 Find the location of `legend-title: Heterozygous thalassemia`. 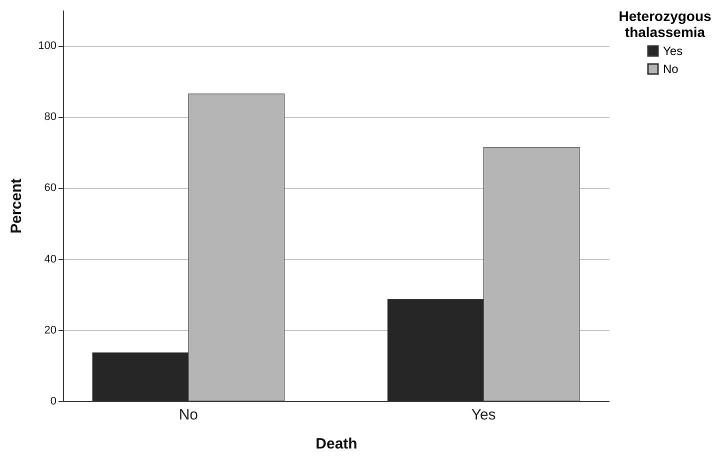

legend-title: Heterozygous thalassemia is located at coordinates (665, 24).